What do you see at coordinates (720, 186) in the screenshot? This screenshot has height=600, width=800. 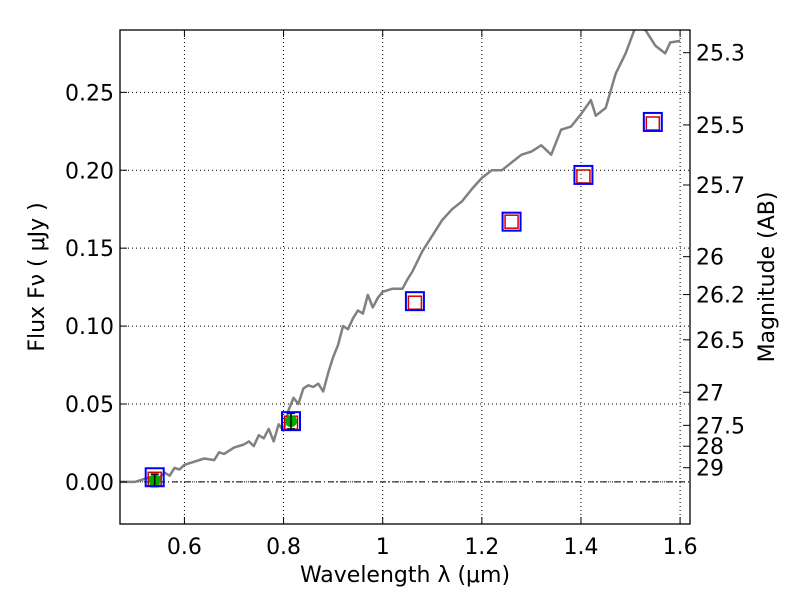 I see `mag-tick-label: 25.7` at bounding box center [720, 186].